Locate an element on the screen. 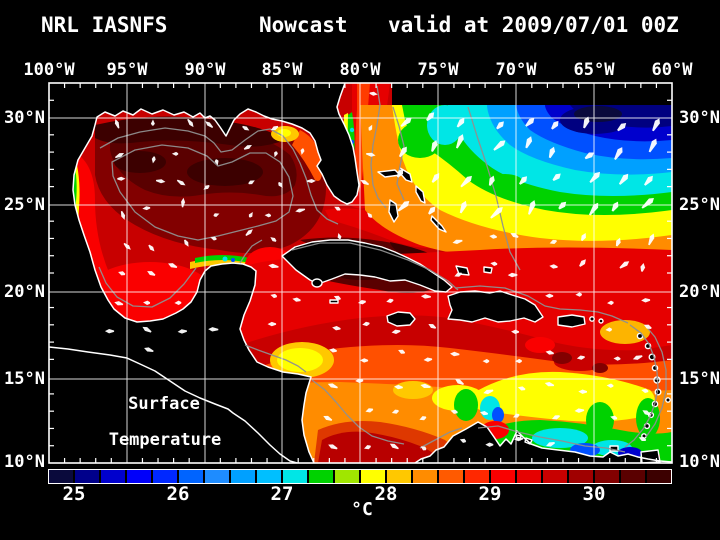 This screenshot has height=540, width=720. lat-tick-label: 20°N is located at coordinates (699, 292).